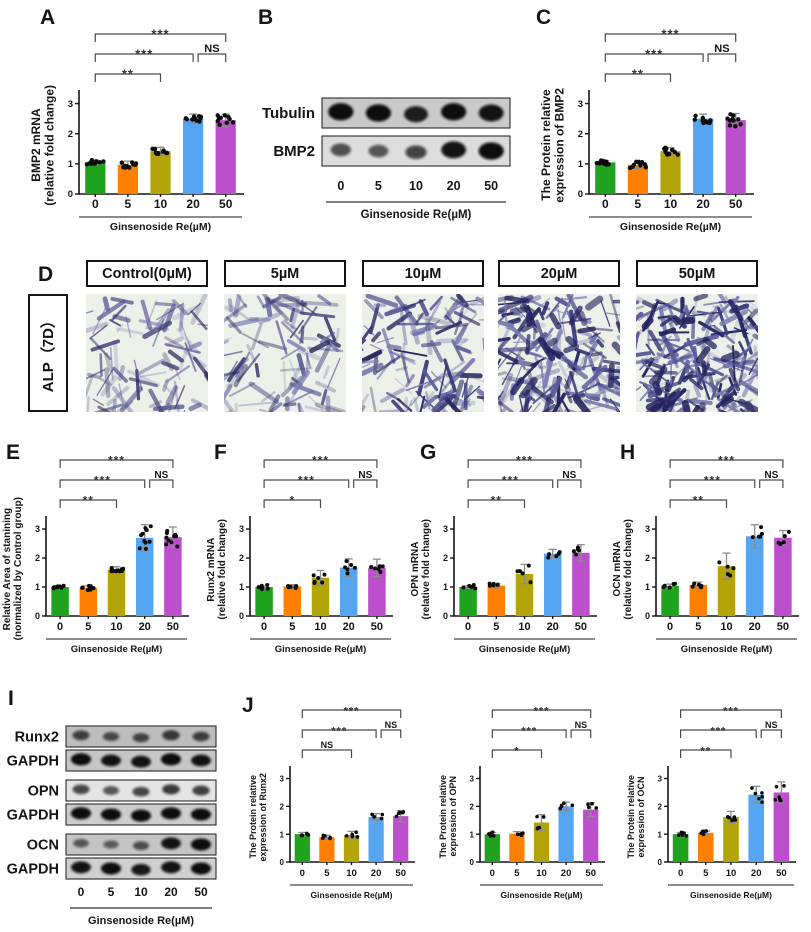  What do you see at coordinates (276, 364) in the screenshot?
I see `alp-image-svg` at bounding box center [276, 364].